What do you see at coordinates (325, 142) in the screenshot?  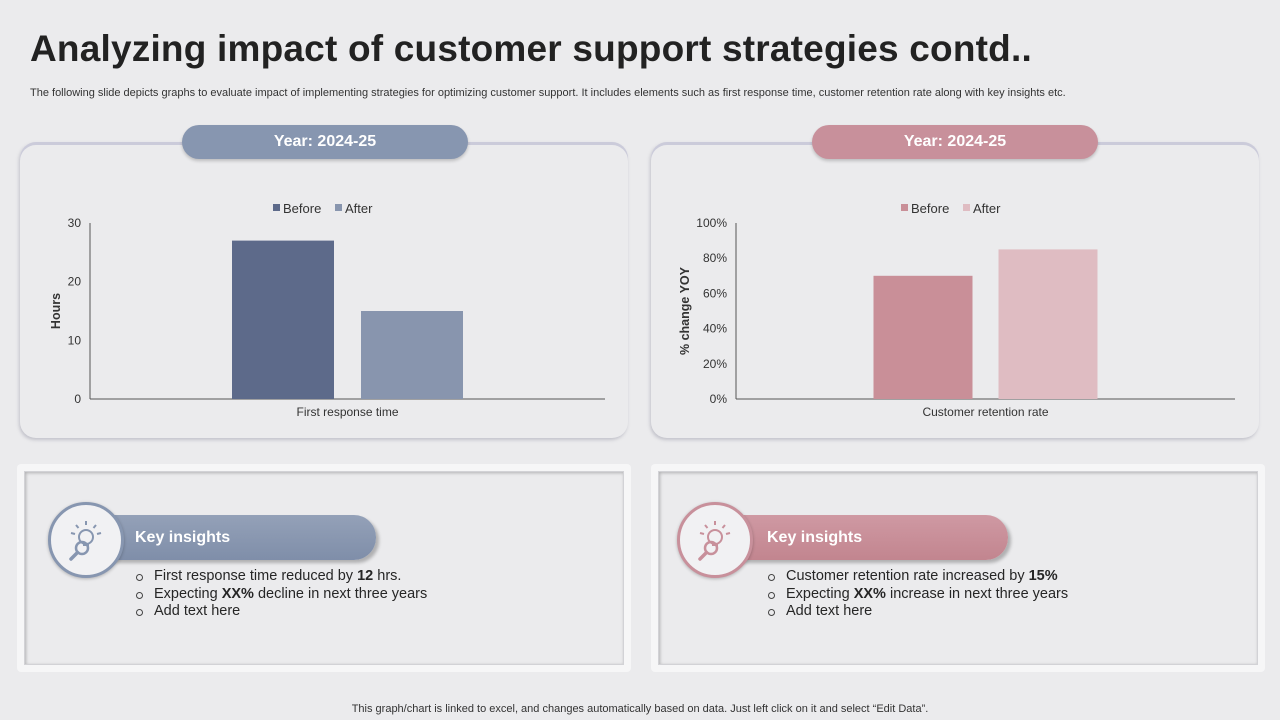 I see `year-label-left: Year: 2024-25` at bounding box center [325, 142].